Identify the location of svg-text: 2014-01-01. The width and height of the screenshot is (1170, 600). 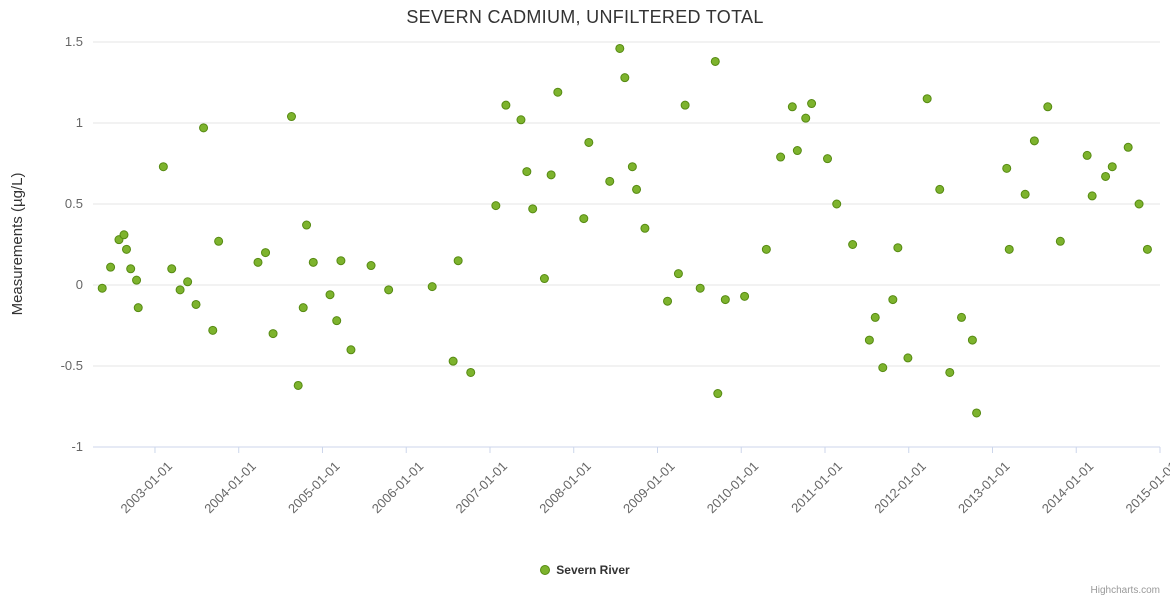
(1068, 488).